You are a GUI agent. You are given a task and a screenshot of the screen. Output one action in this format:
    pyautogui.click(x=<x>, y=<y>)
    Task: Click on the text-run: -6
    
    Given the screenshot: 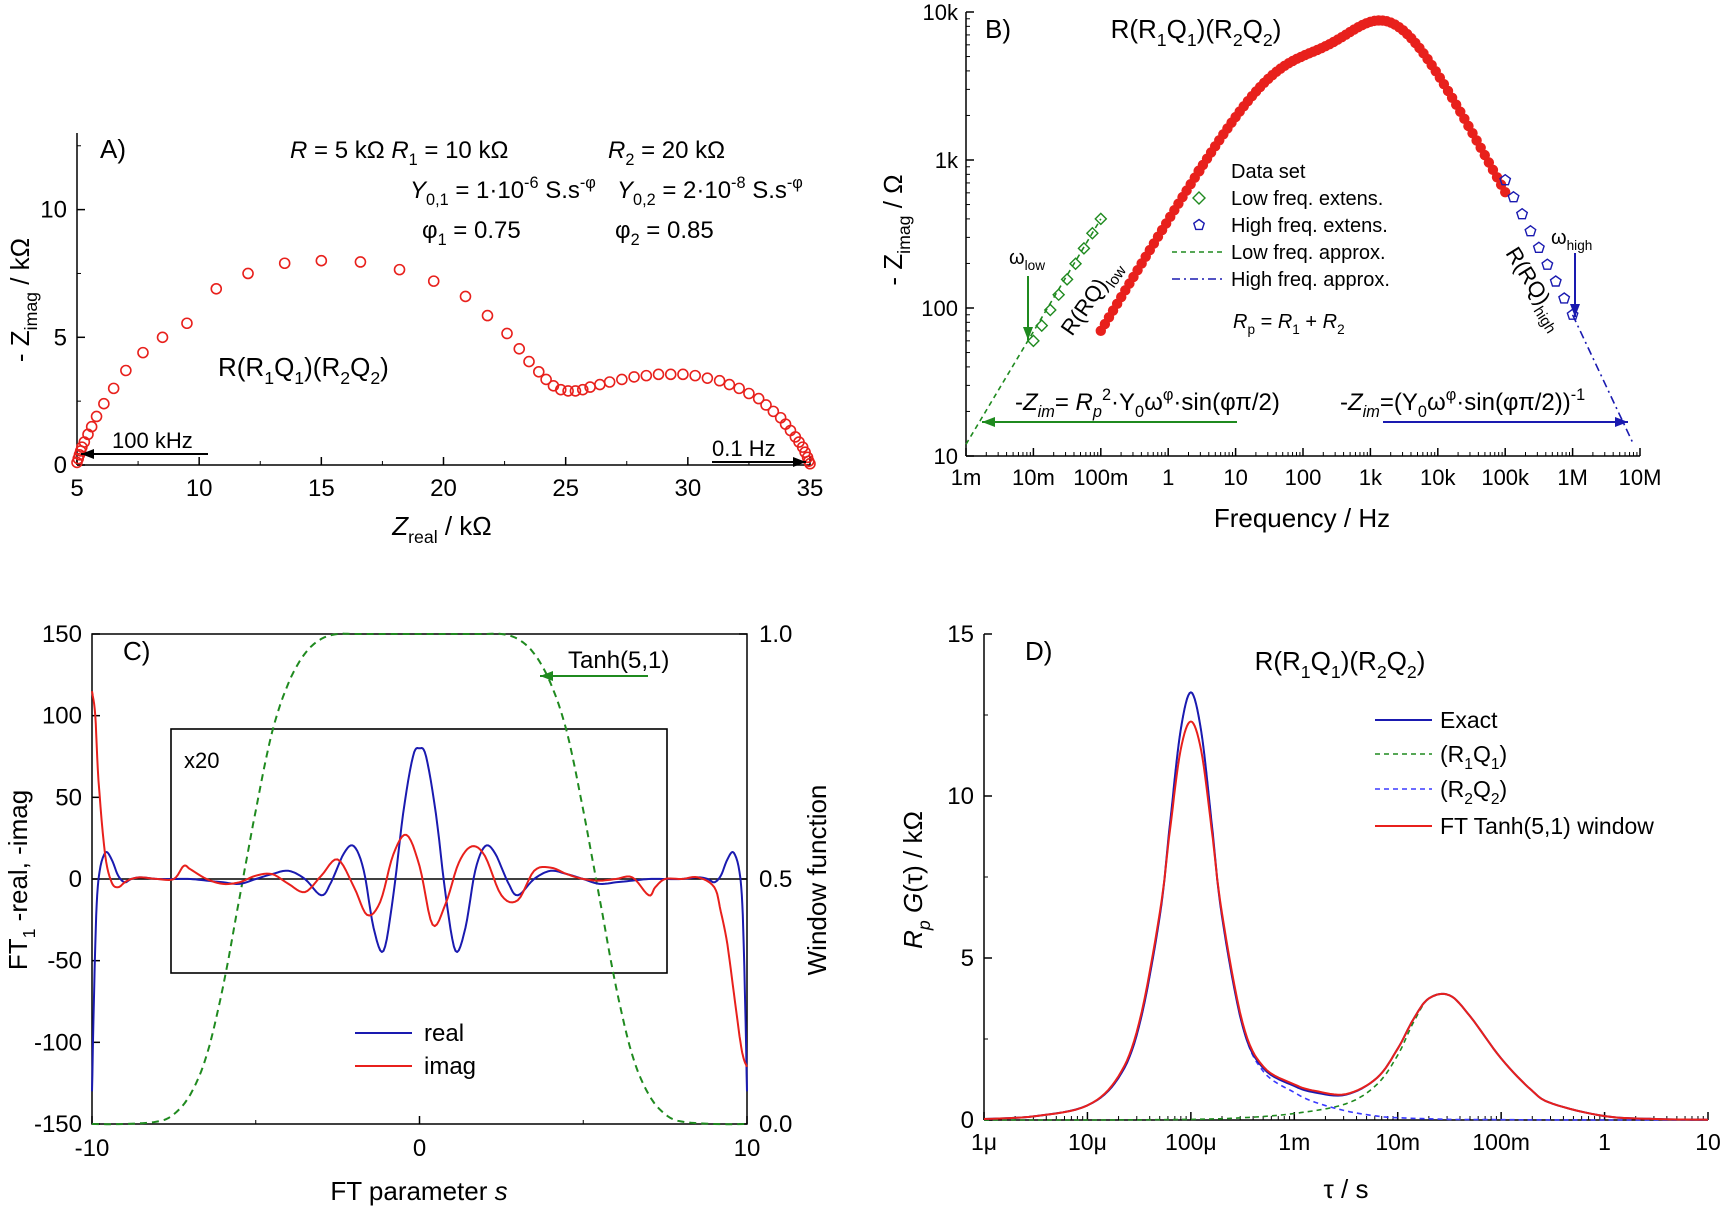 What is the action you would take?
    pyautogui.click(x=531, y=183)
    